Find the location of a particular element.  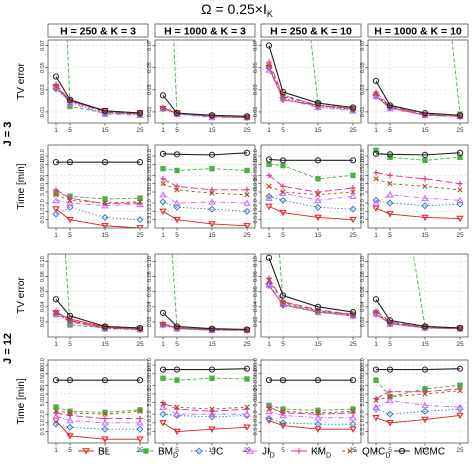

panel-background is located at coordinates (205, 186).